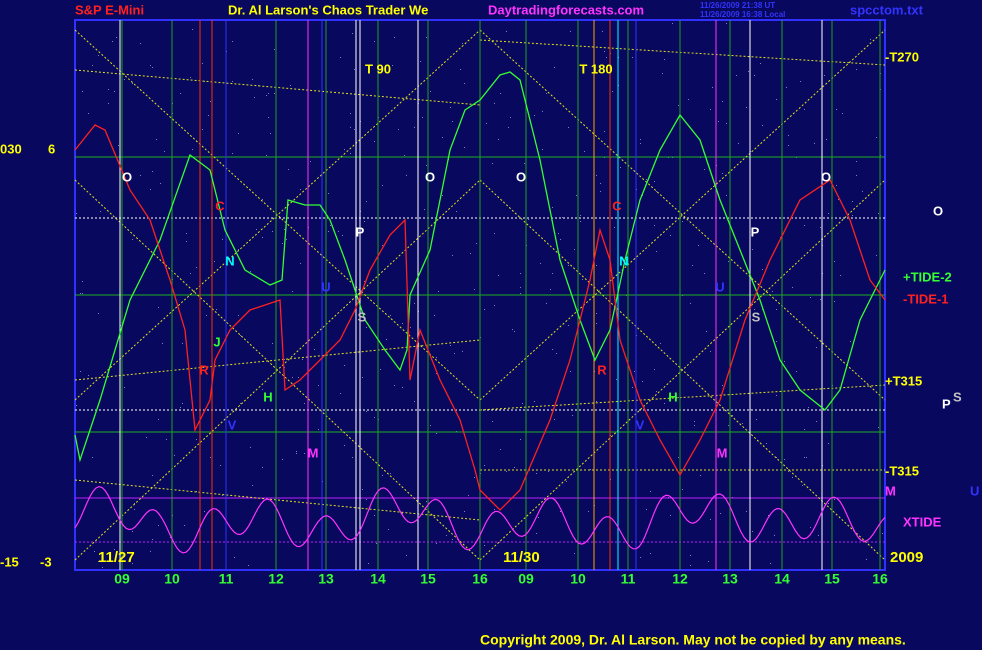 This screenshot has height=650, width=982. Describe the element at coordinates (782, 579) in the screenshot. I see `hour-label: 14` at that location.